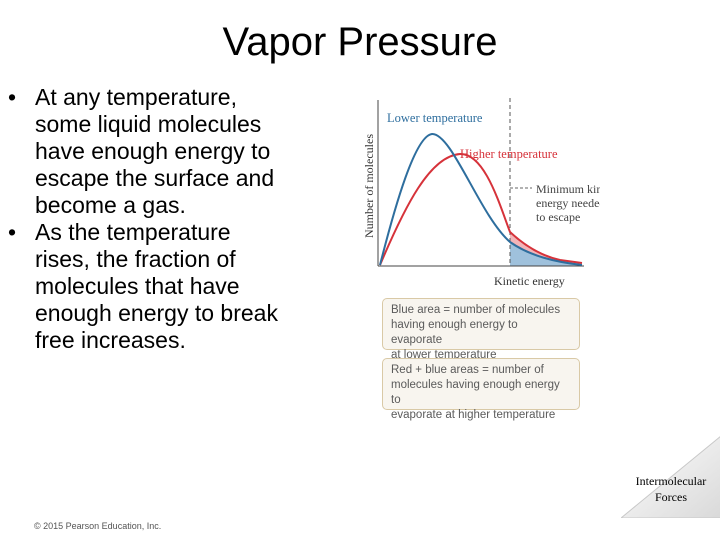  What do you see at coordinates (435, 118) in the screenshot?
I see `lower-temperature-label: Lower temperature` at bounding box center [435, 118].